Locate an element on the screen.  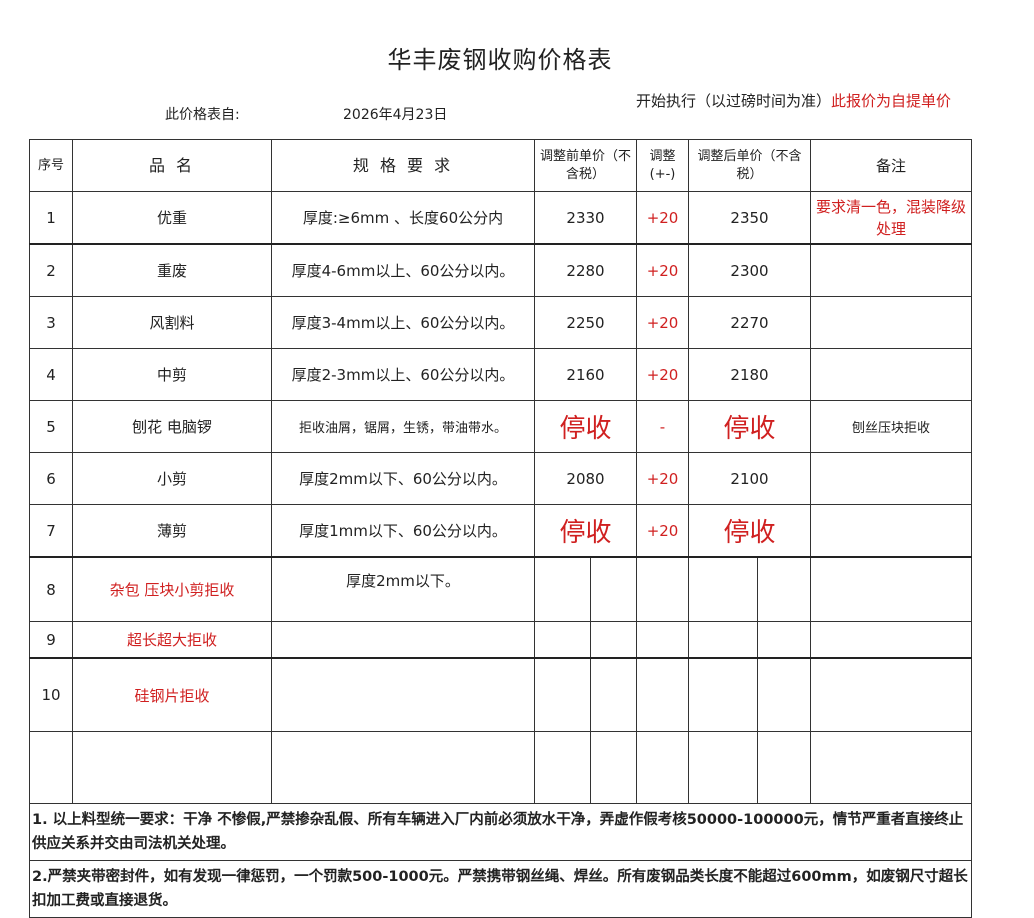
price-after: 2300 is located at coordinates (750, 270).